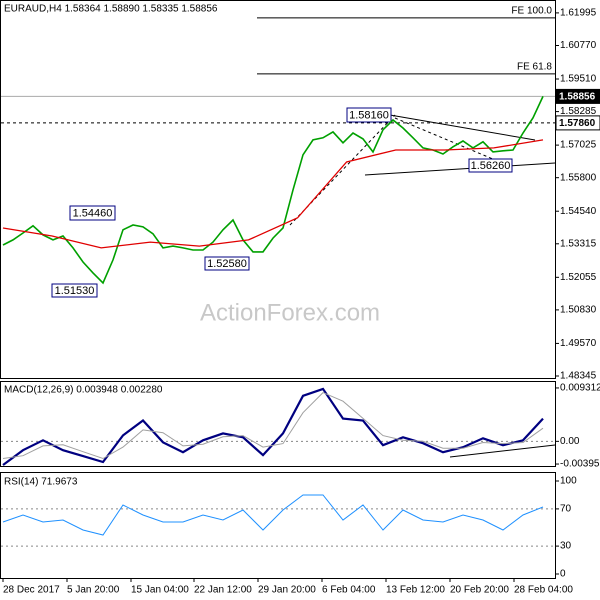 The height and width of the screenshot is (600, 600). Describe the element at coordinates (41, 482) in the screenshot. I see `rsi-label: RSI(14) 71.9673` at that location.